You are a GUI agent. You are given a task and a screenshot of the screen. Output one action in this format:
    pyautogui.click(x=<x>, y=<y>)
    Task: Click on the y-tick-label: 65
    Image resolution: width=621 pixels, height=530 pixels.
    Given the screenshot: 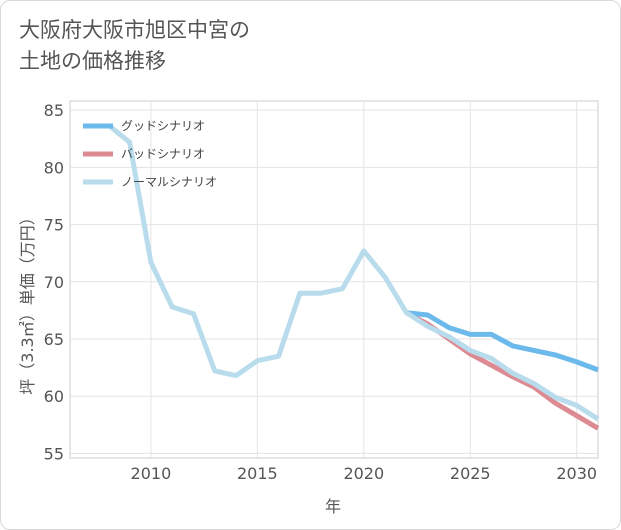 What is the action you would take?
    pyautogui.click(x=54, y=339)
    